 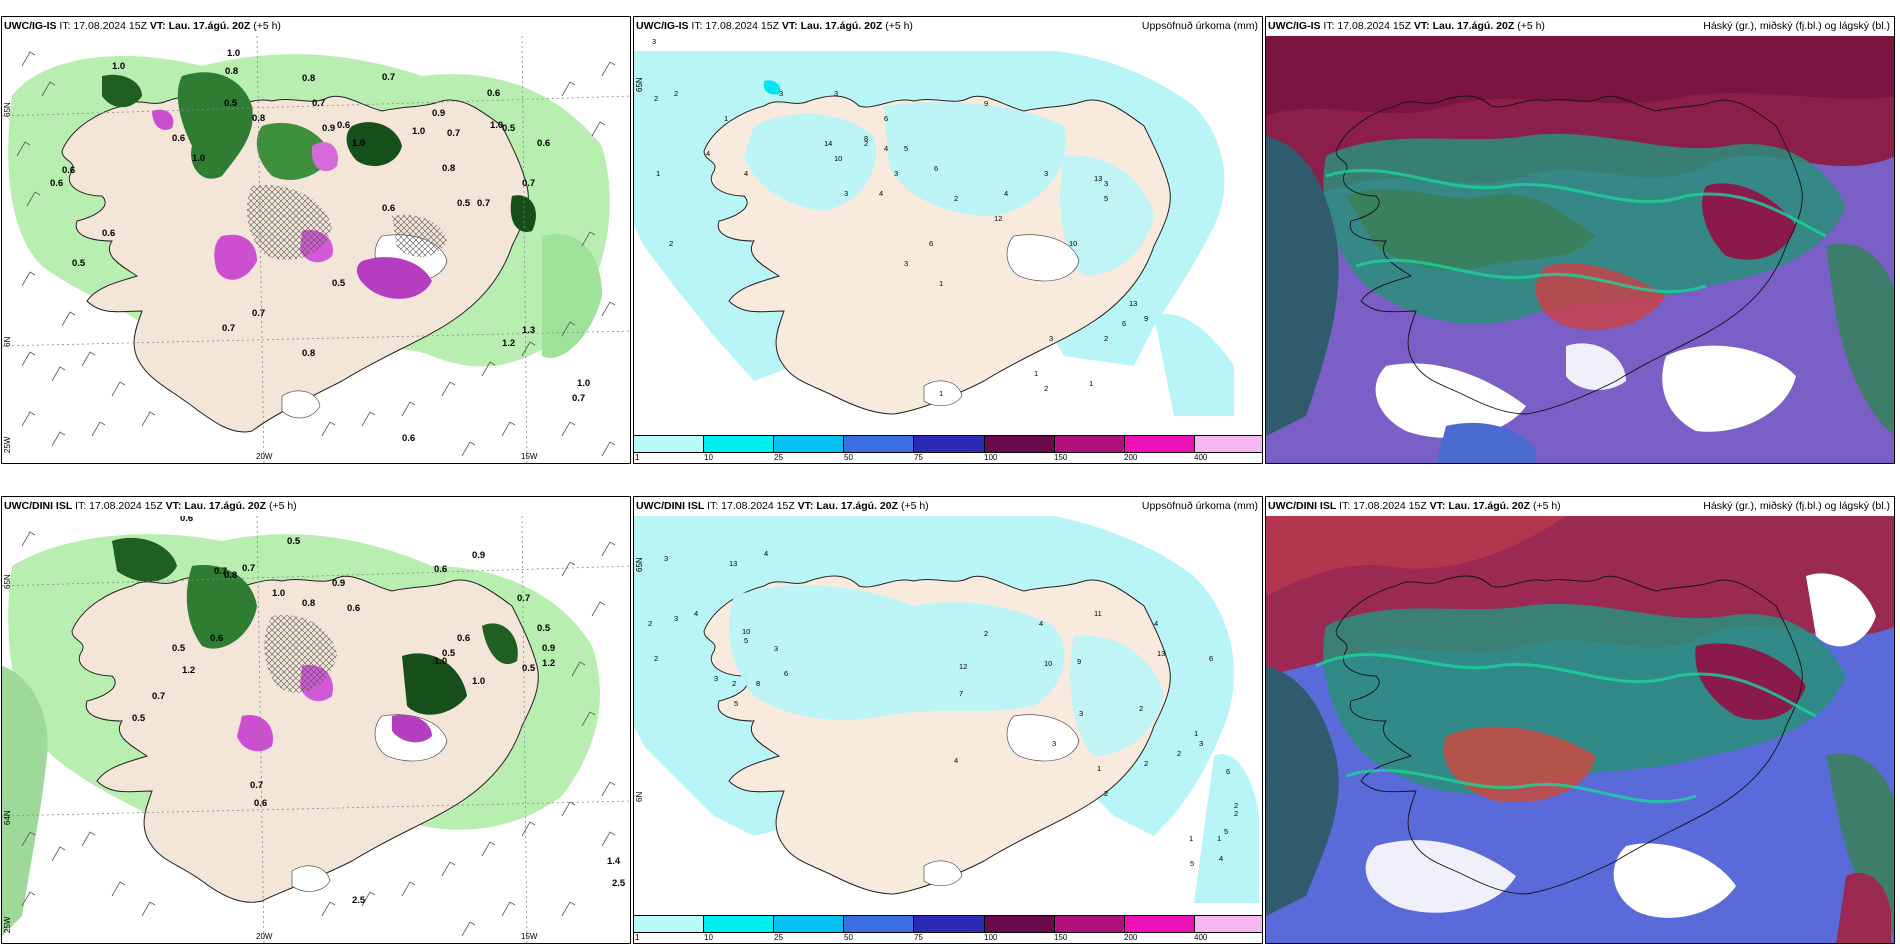 I want to click on map-value-label: 12, so click(x=998, y=218).